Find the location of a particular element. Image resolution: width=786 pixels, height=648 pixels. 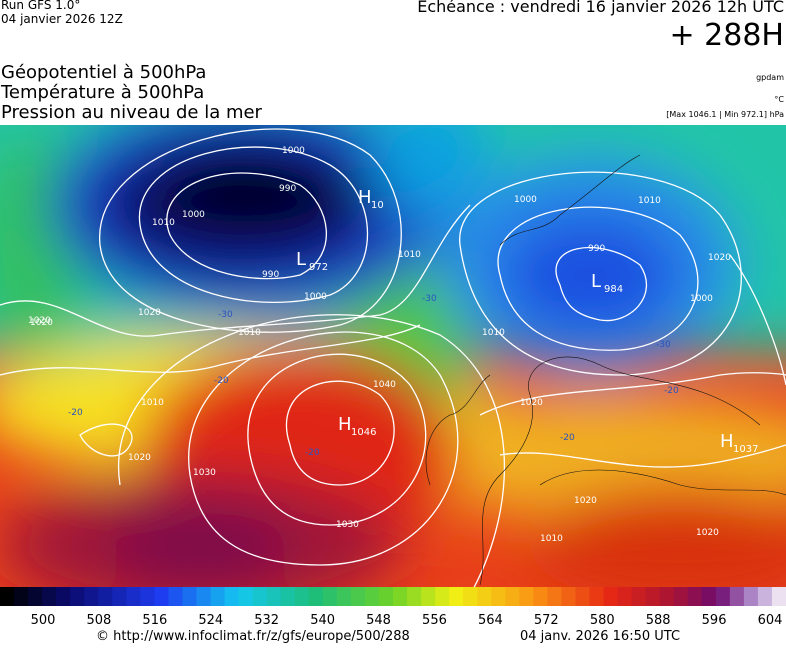

run-date: 04 janvier 2026 12Z is located at coordinates (62, 19).